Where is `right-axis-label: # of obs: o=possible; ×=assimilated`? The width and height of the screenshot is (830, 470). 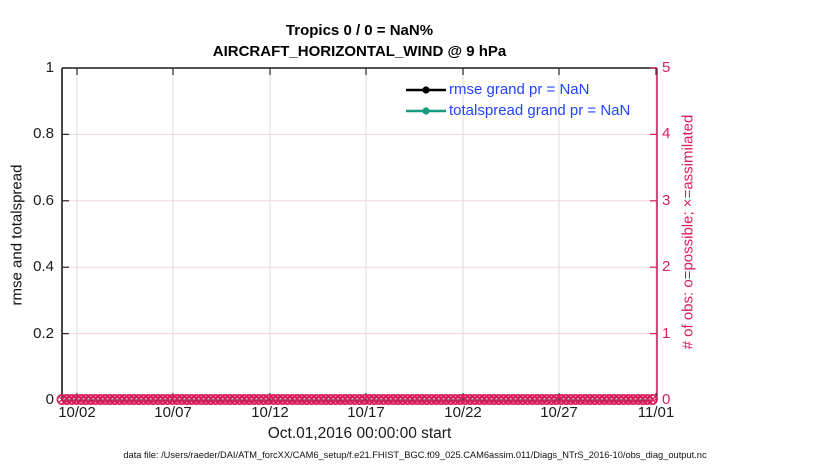
right-axis-label: # of obs: o=possible; ×=assimilated is located at coordinates (688, 232).